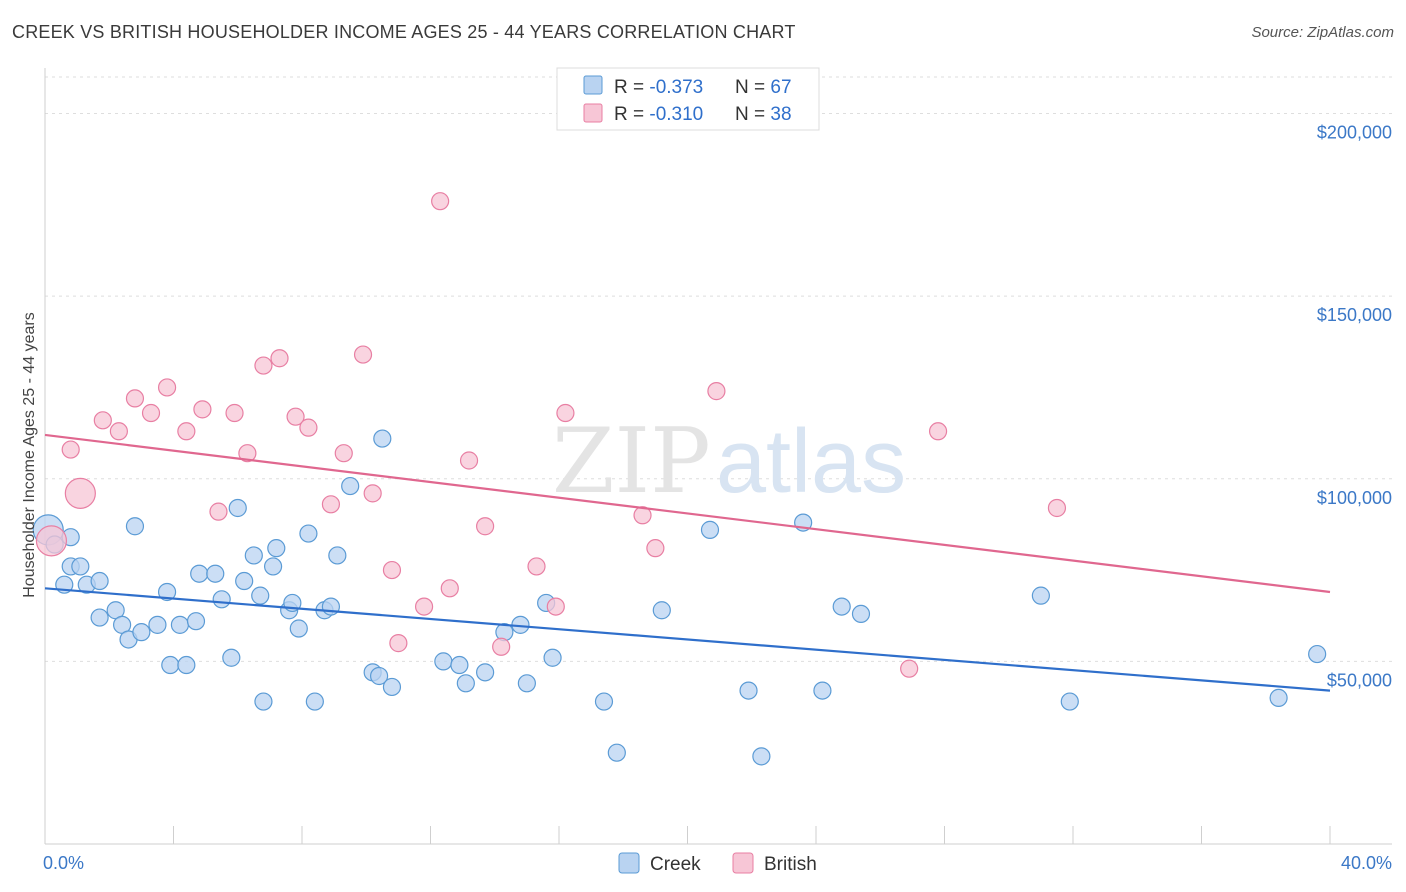  Describe the element at coordinates (1322, 32) in the screenshot. I see `source-label: Source: ZipAtlas.com` at that location.